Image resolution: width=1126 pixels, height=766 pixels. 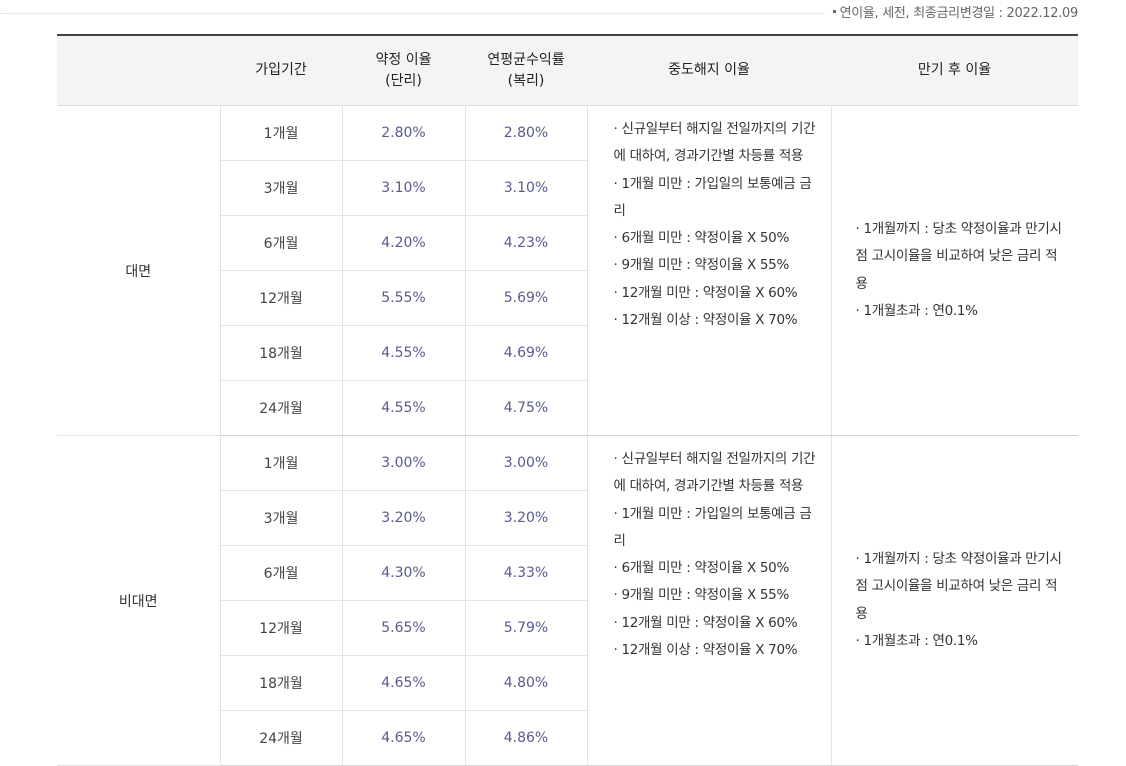 What do you see at coordinates (525, 573) in the screenshot?
I see `average-yield-cell: 4.33%` at bounding box center [525, 573].